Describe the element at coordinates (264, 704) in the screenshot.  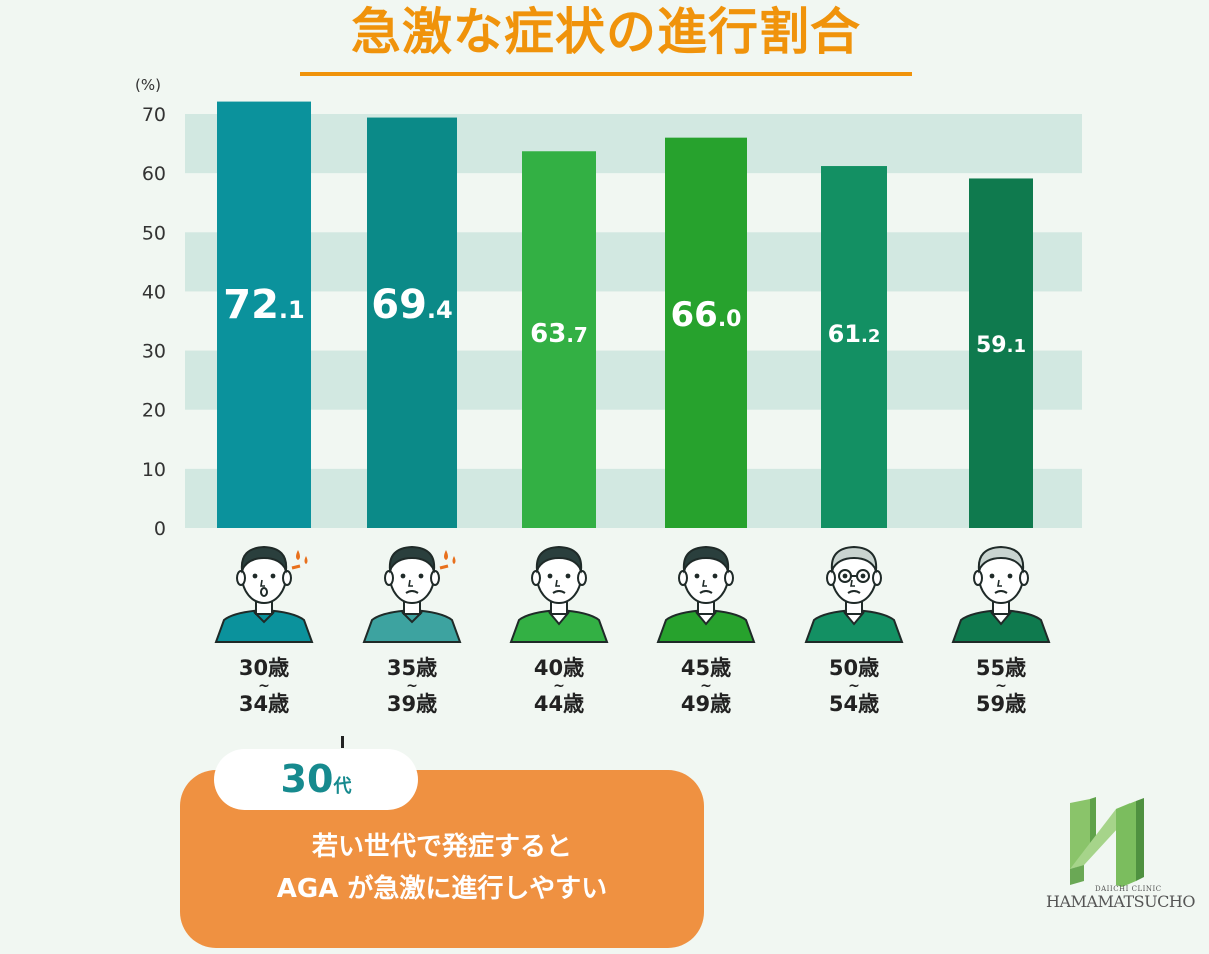
I see `age-range-end: 34歳` at that location.